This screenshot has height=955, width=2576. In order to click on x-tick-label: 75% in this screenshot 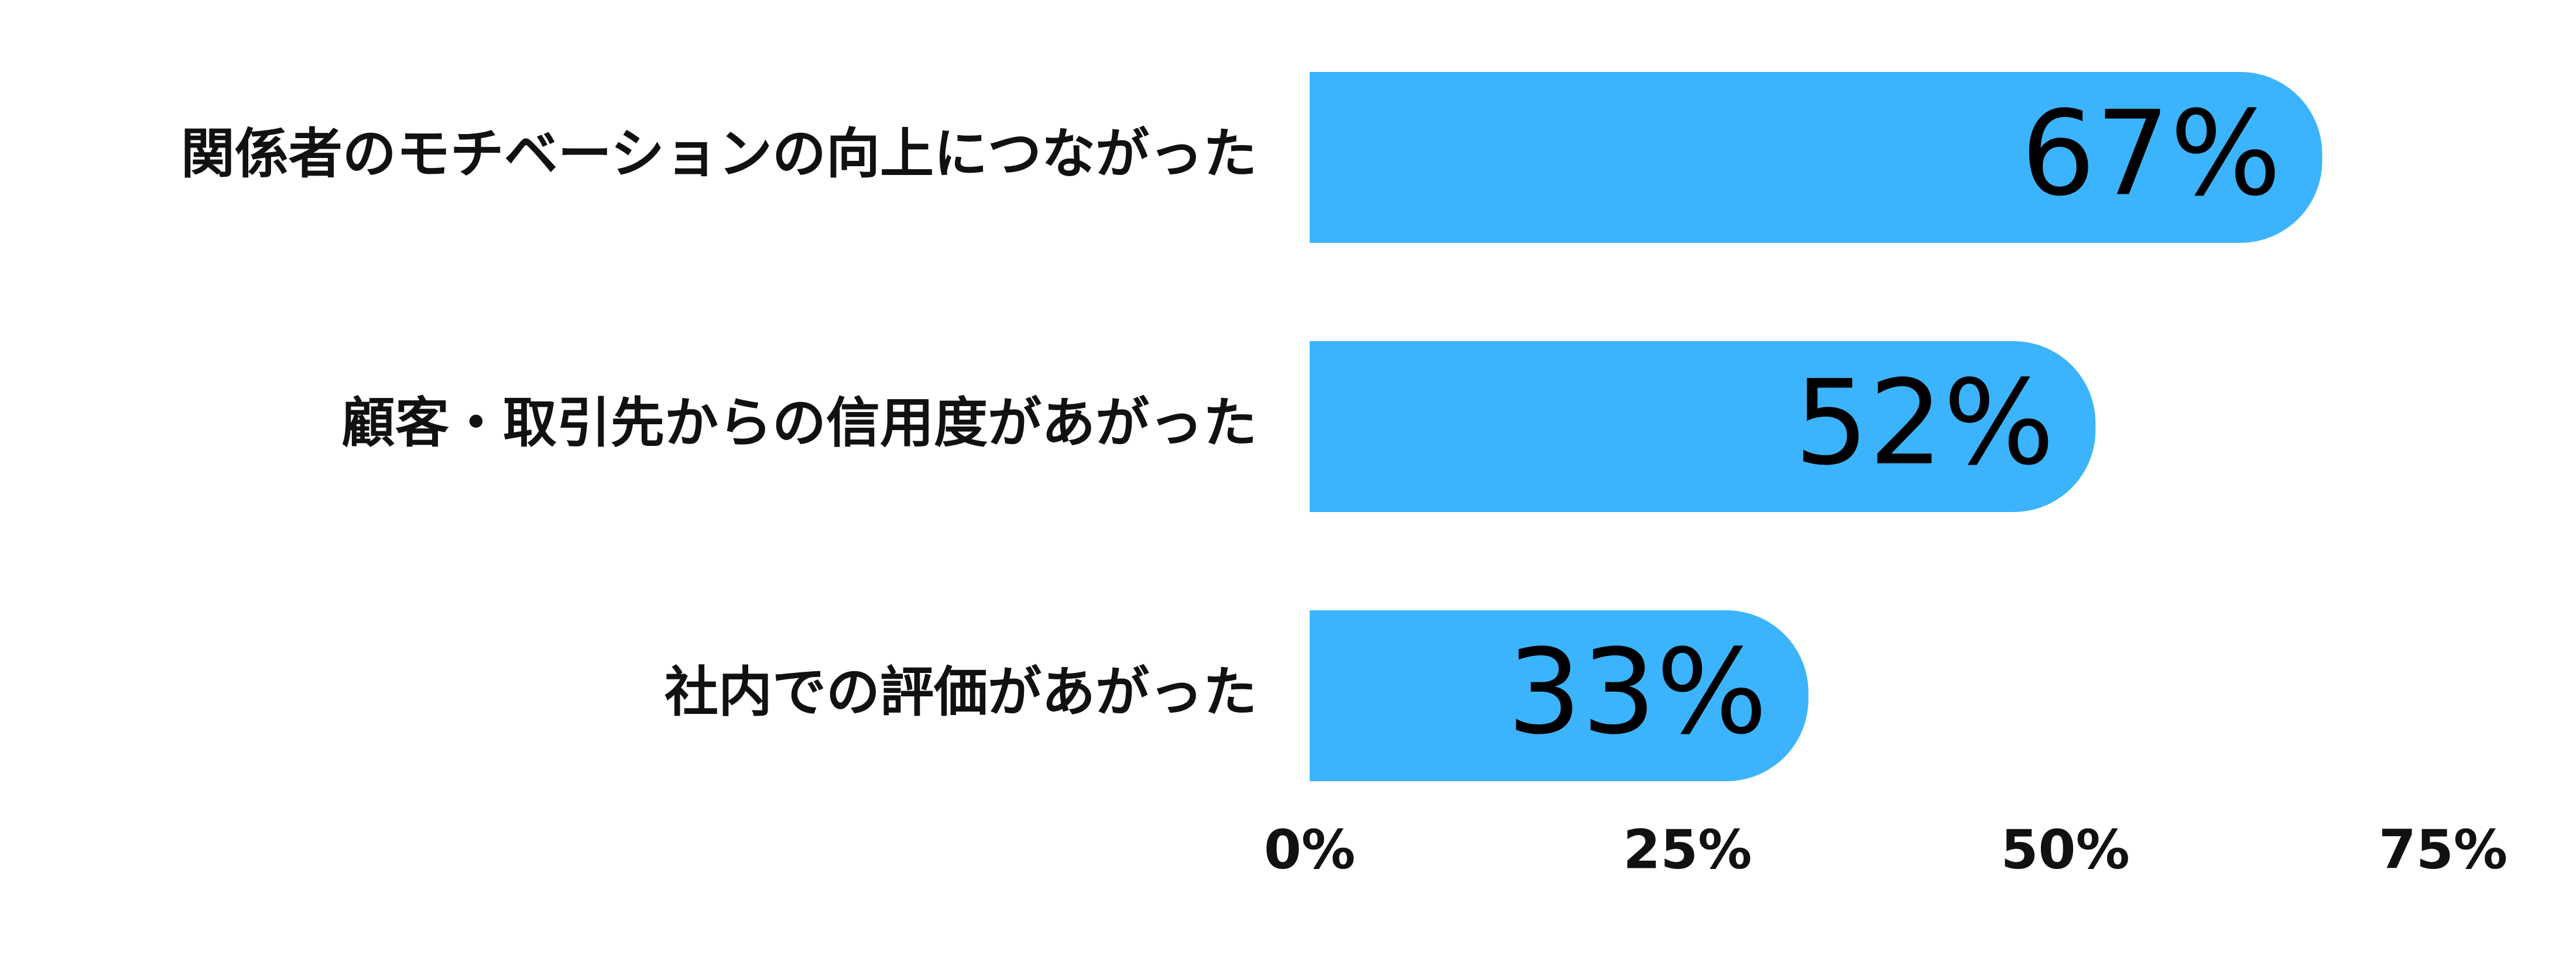, I will do `click(2443, 850)`.